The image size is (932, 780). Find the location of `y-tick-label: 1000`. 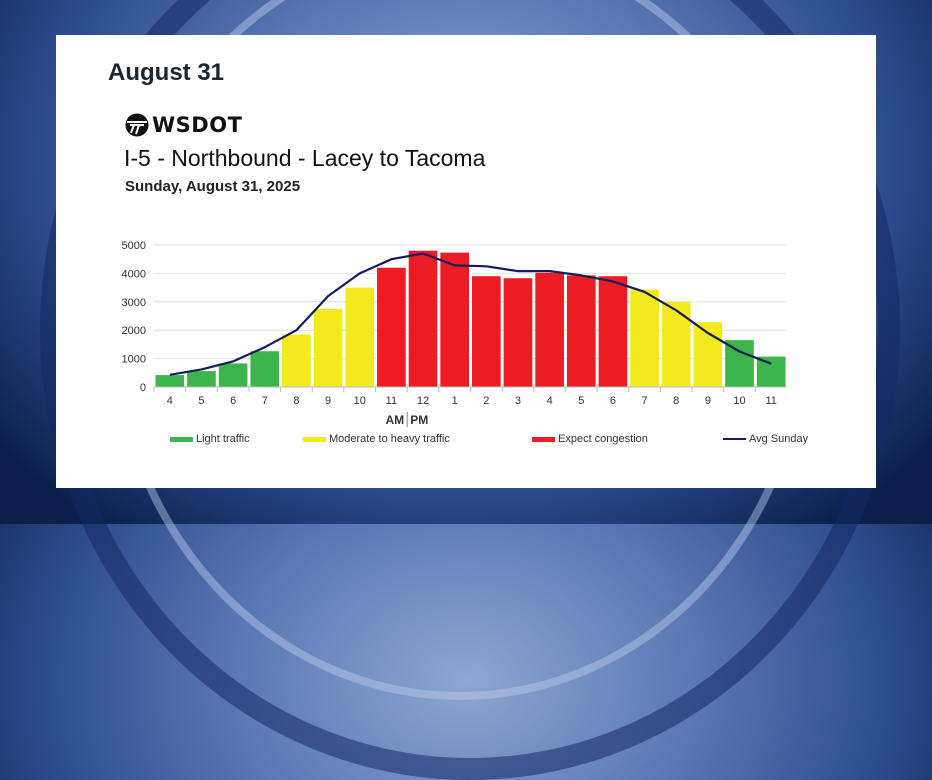

y-tick-label: 1000 is located at coordinates (134, 360).